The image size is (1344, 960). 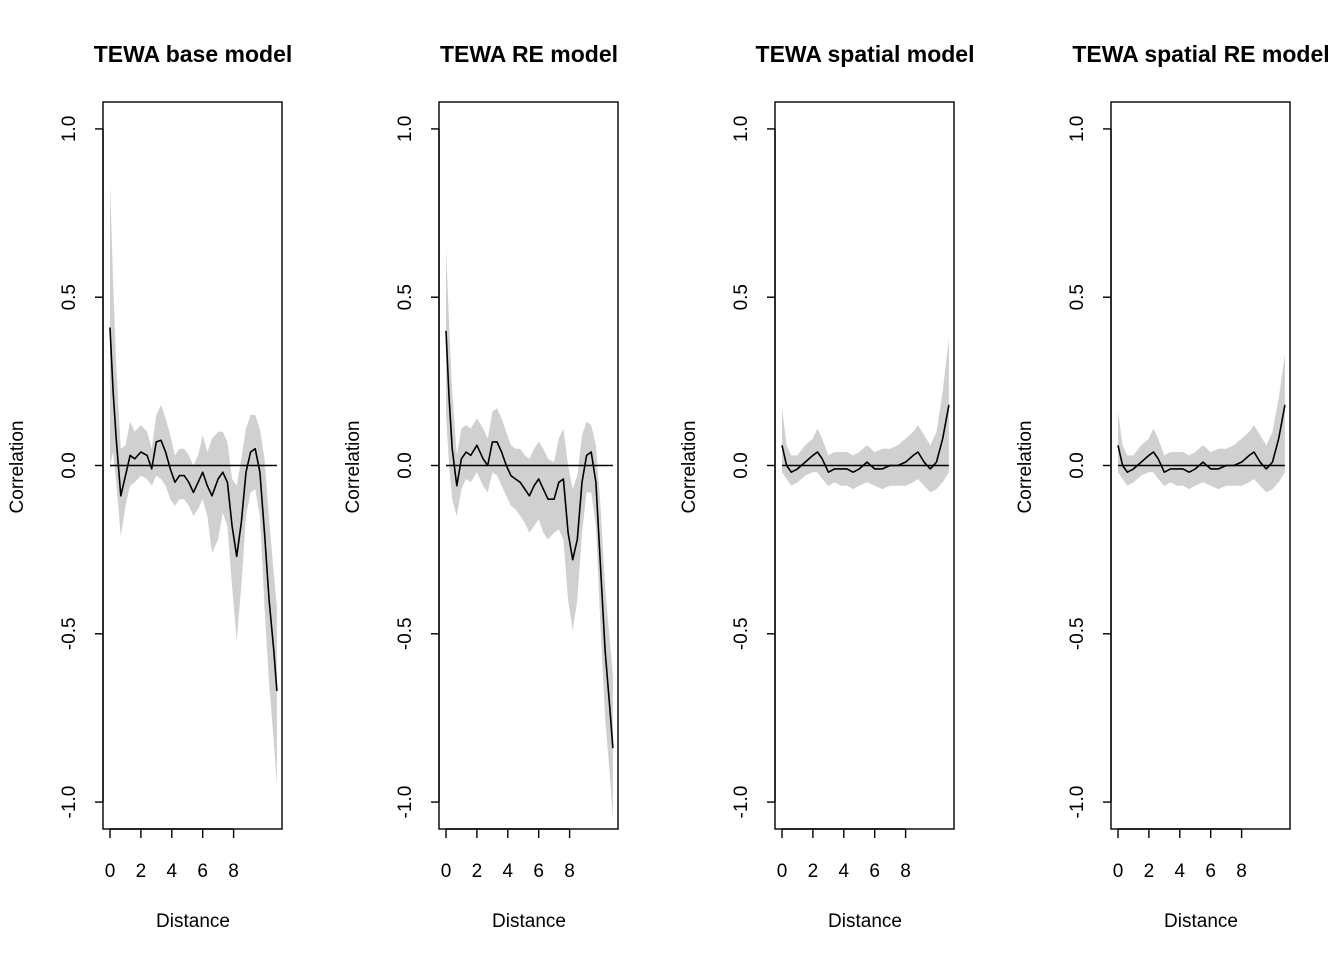 I want to click on chart-title: TEWA RE model, so click(x=529, y=54).